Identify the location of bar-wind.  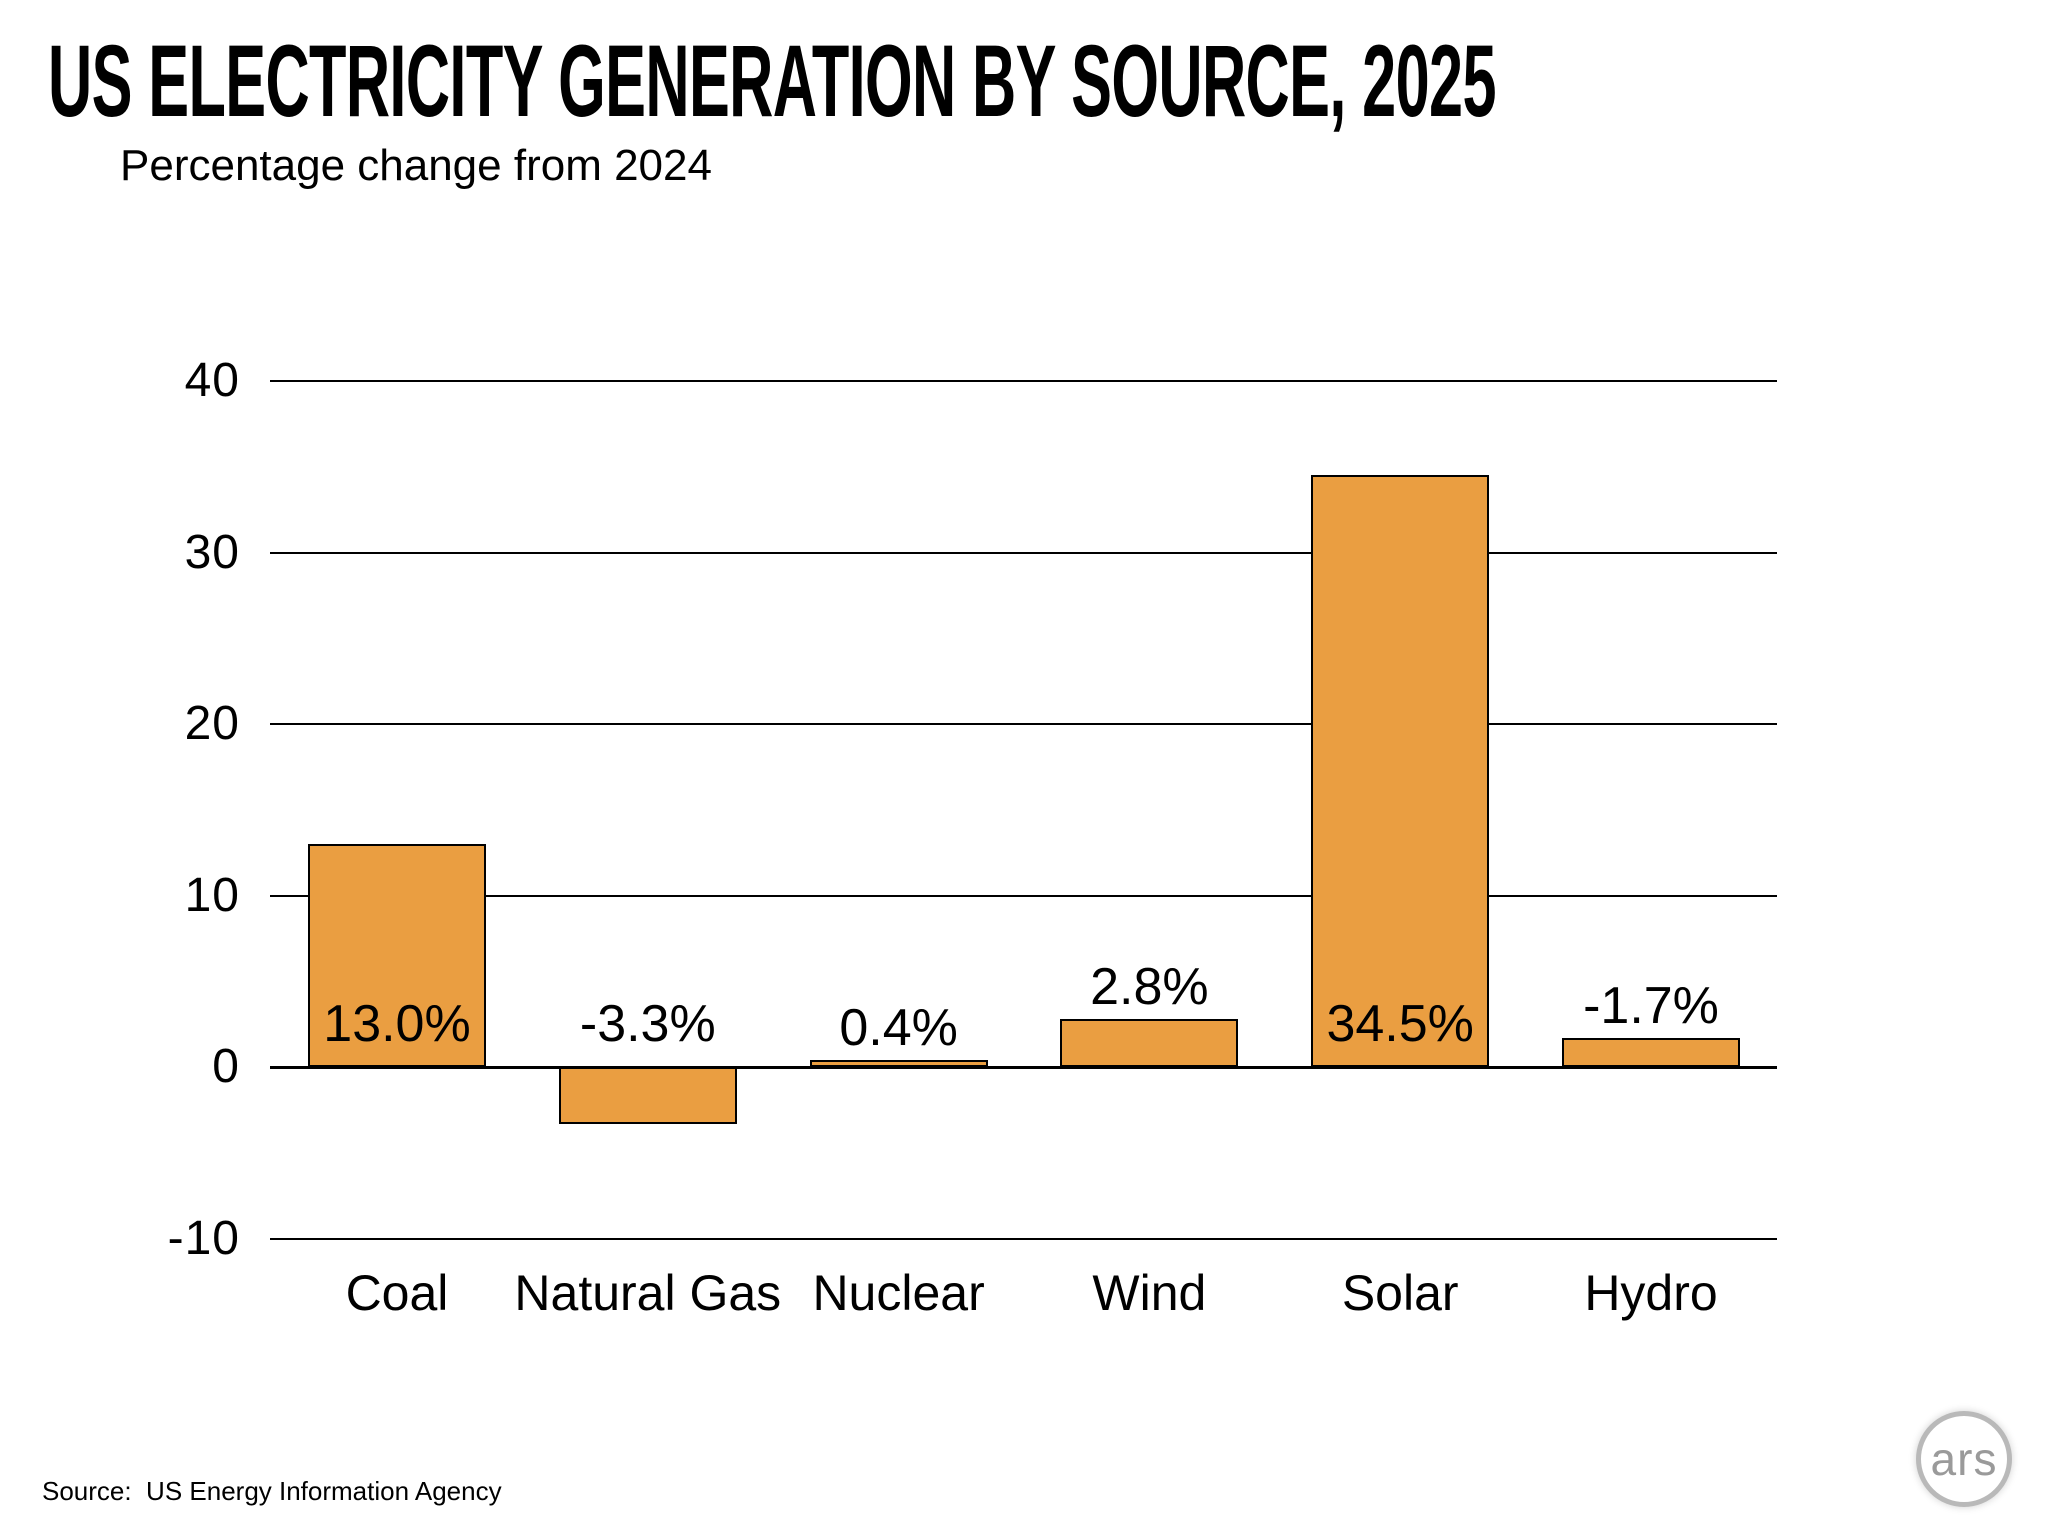
(1149, 1042).